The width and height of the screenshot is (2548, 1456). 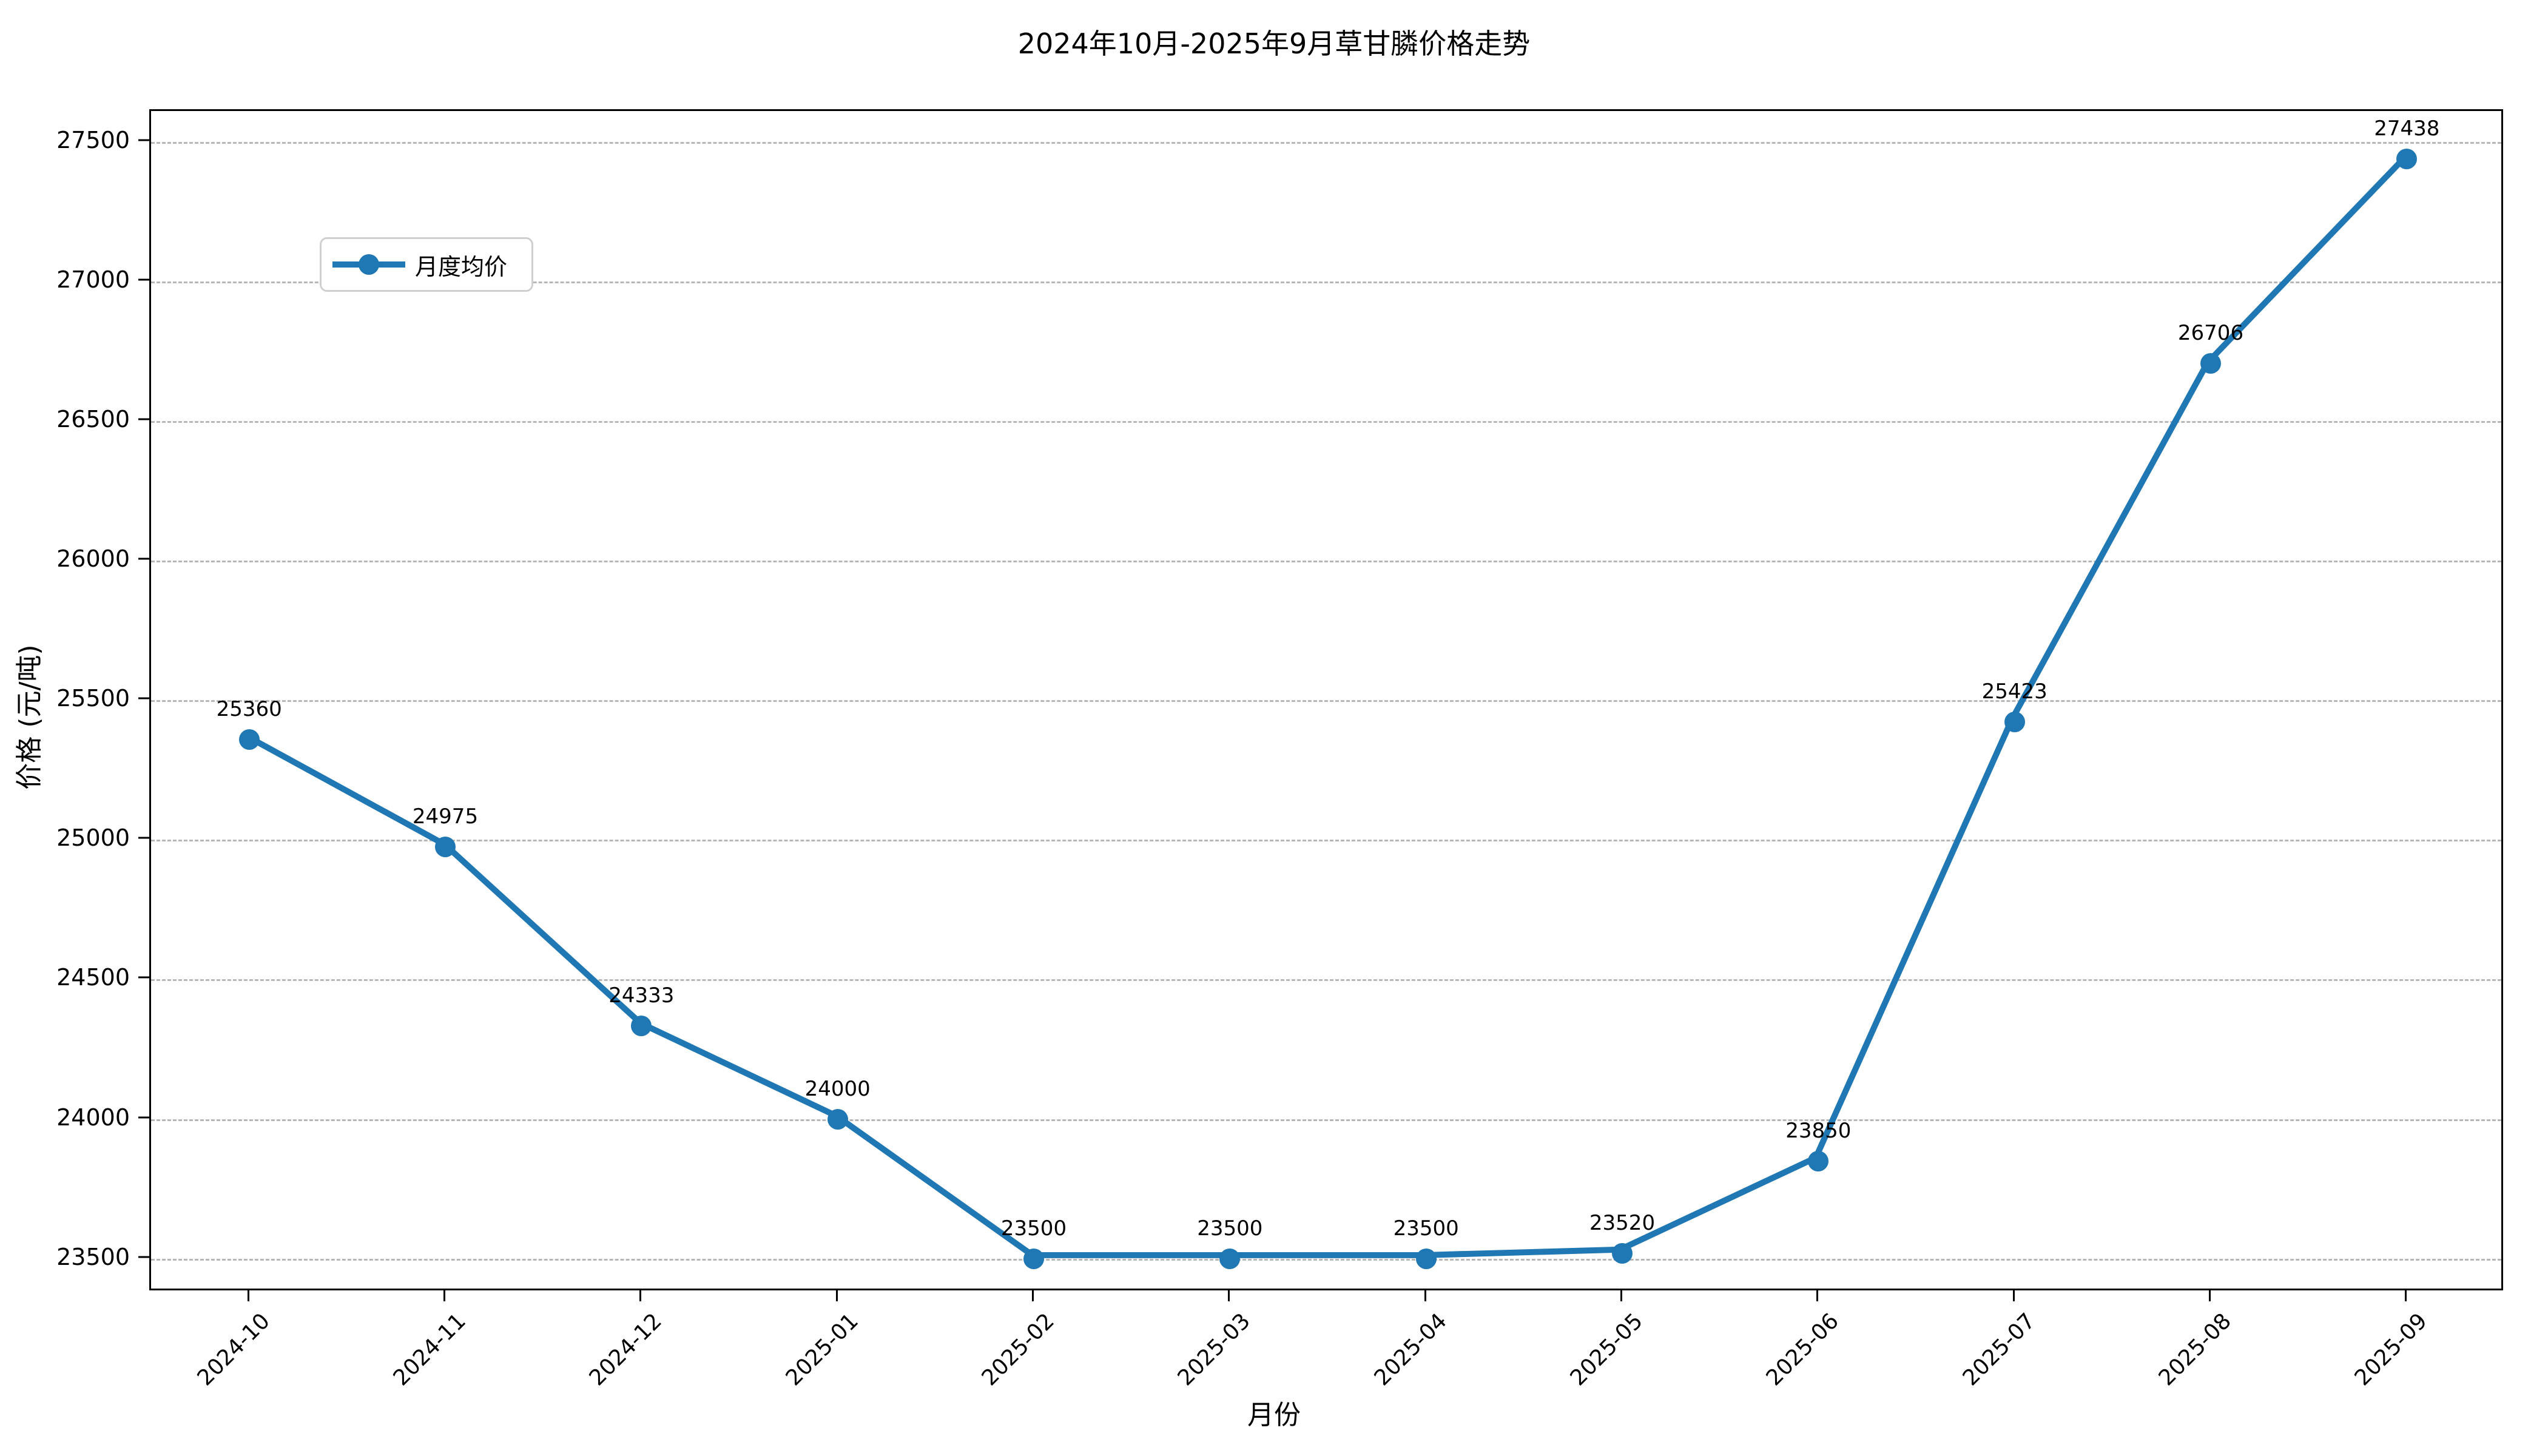 I want to click on x-tick-label: 2025-09, so click(x=2391, y=1350).